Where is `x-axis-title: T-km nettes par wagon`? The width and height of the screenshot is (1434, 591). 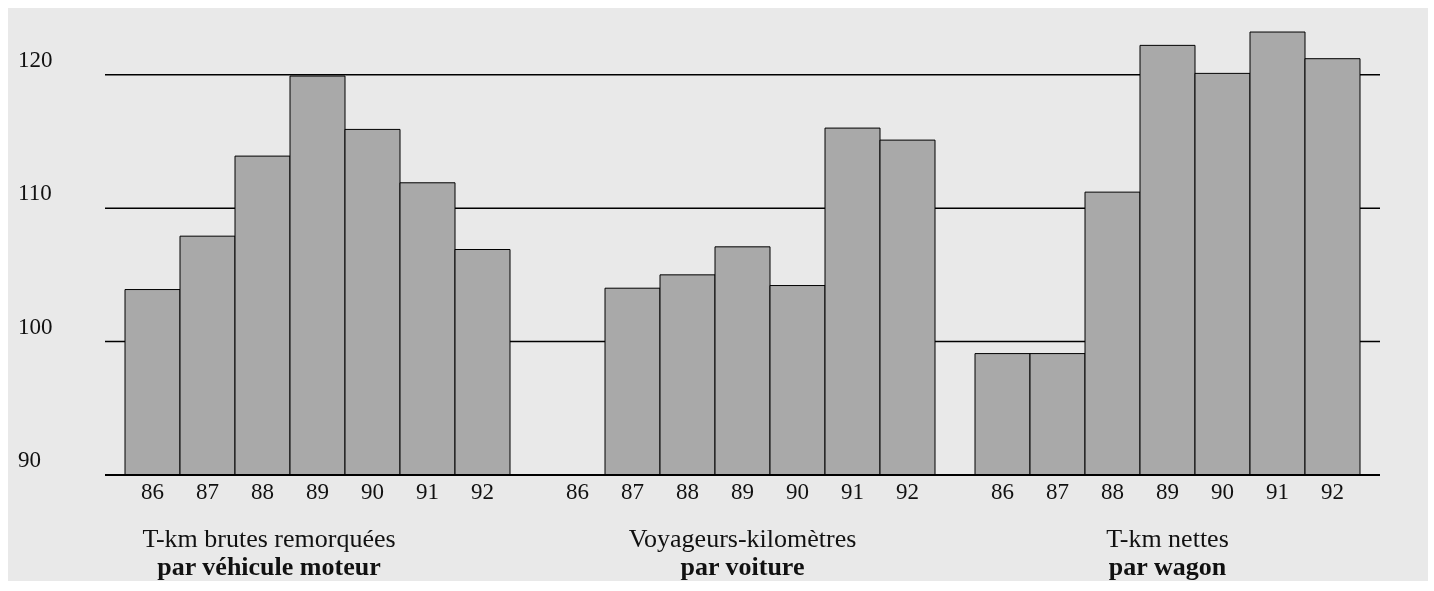
x-axis-title: T-km nettes par wagon is located at coordinates (1167, 552).